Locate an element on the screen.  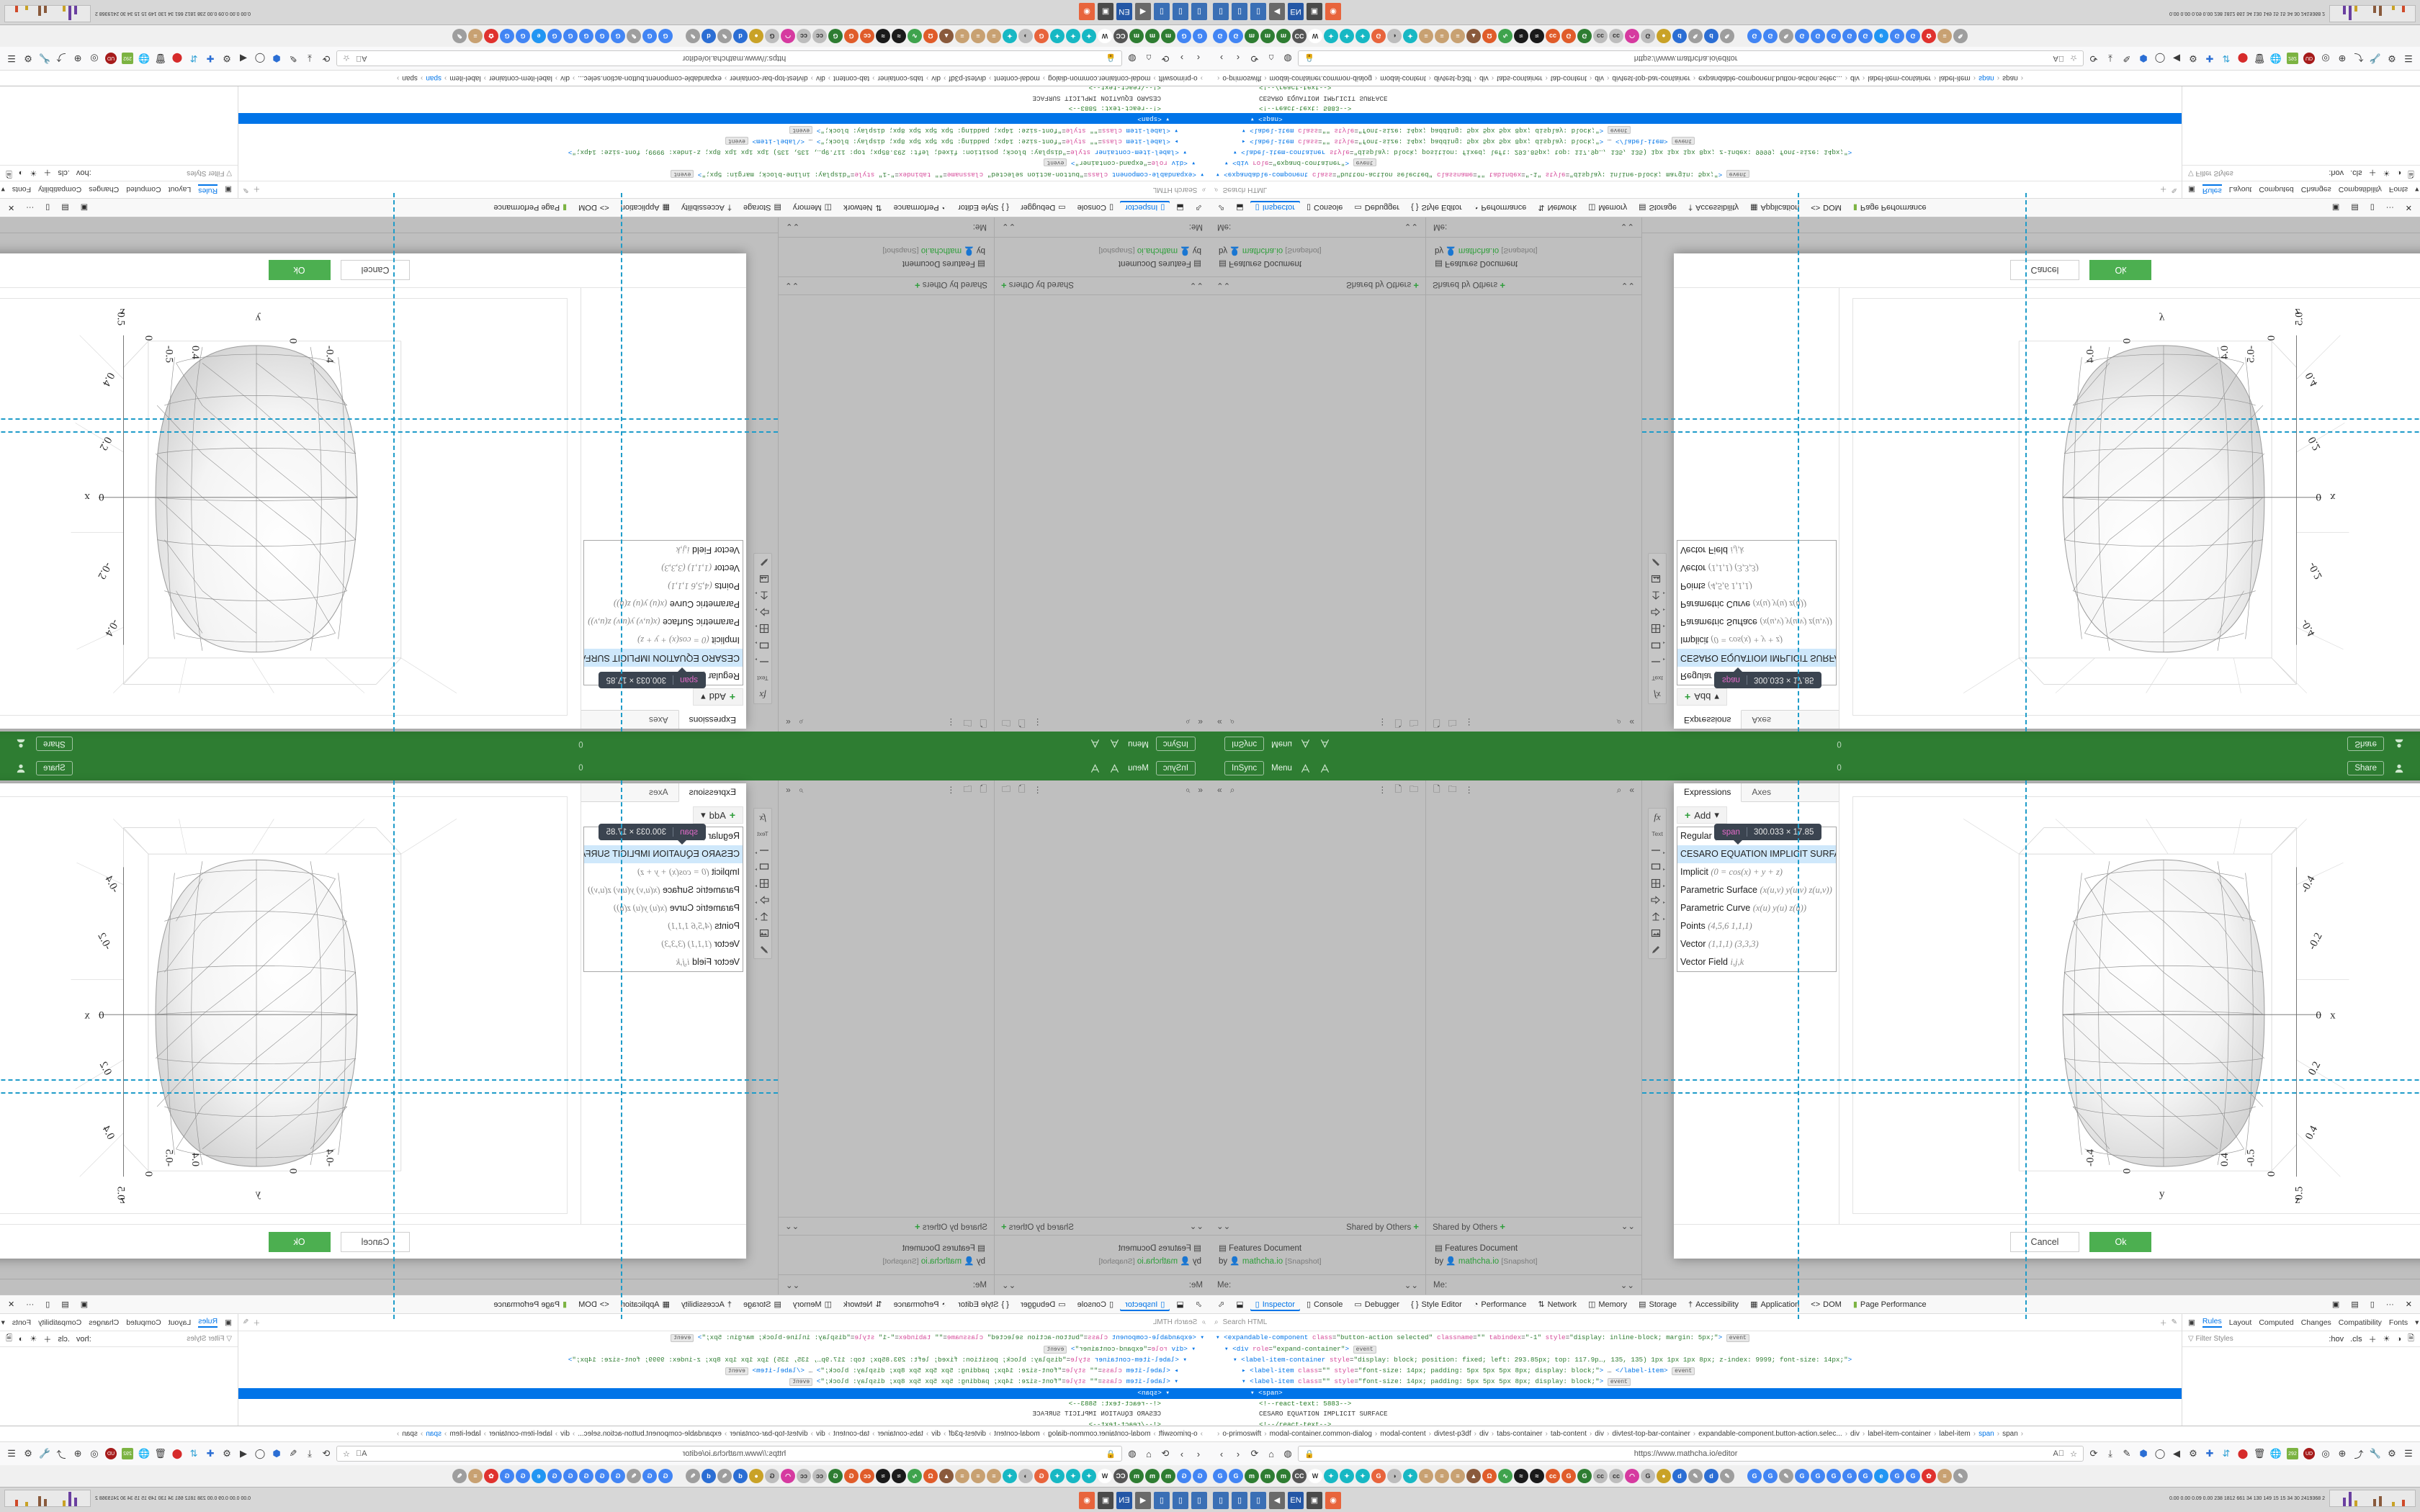
taskbar-icon: EN is located at coordinates (1296, 1500).